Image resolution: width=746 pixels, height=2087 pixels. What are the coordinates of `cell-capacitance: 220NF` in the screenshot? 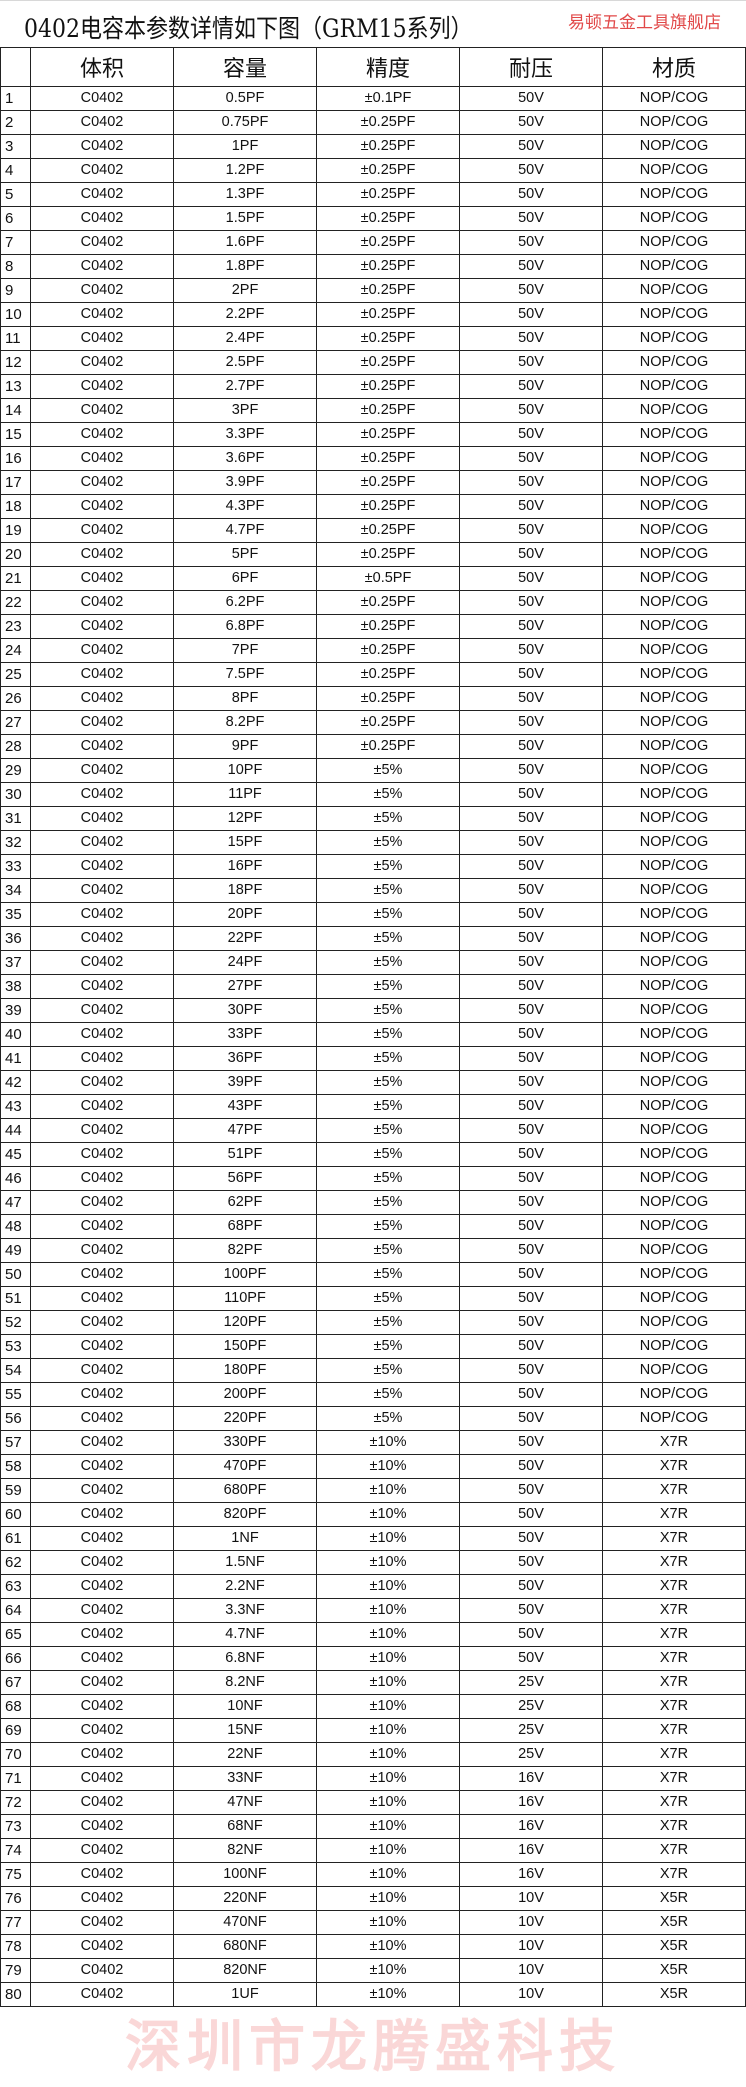 It's located at (245, 1898).